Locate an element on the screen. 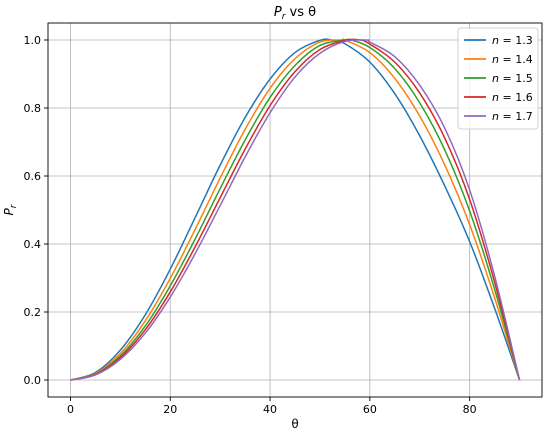 The height and width of the screenshot is (433, 550). y-tick-label: 0.4 is located at coordinates (33, 244).